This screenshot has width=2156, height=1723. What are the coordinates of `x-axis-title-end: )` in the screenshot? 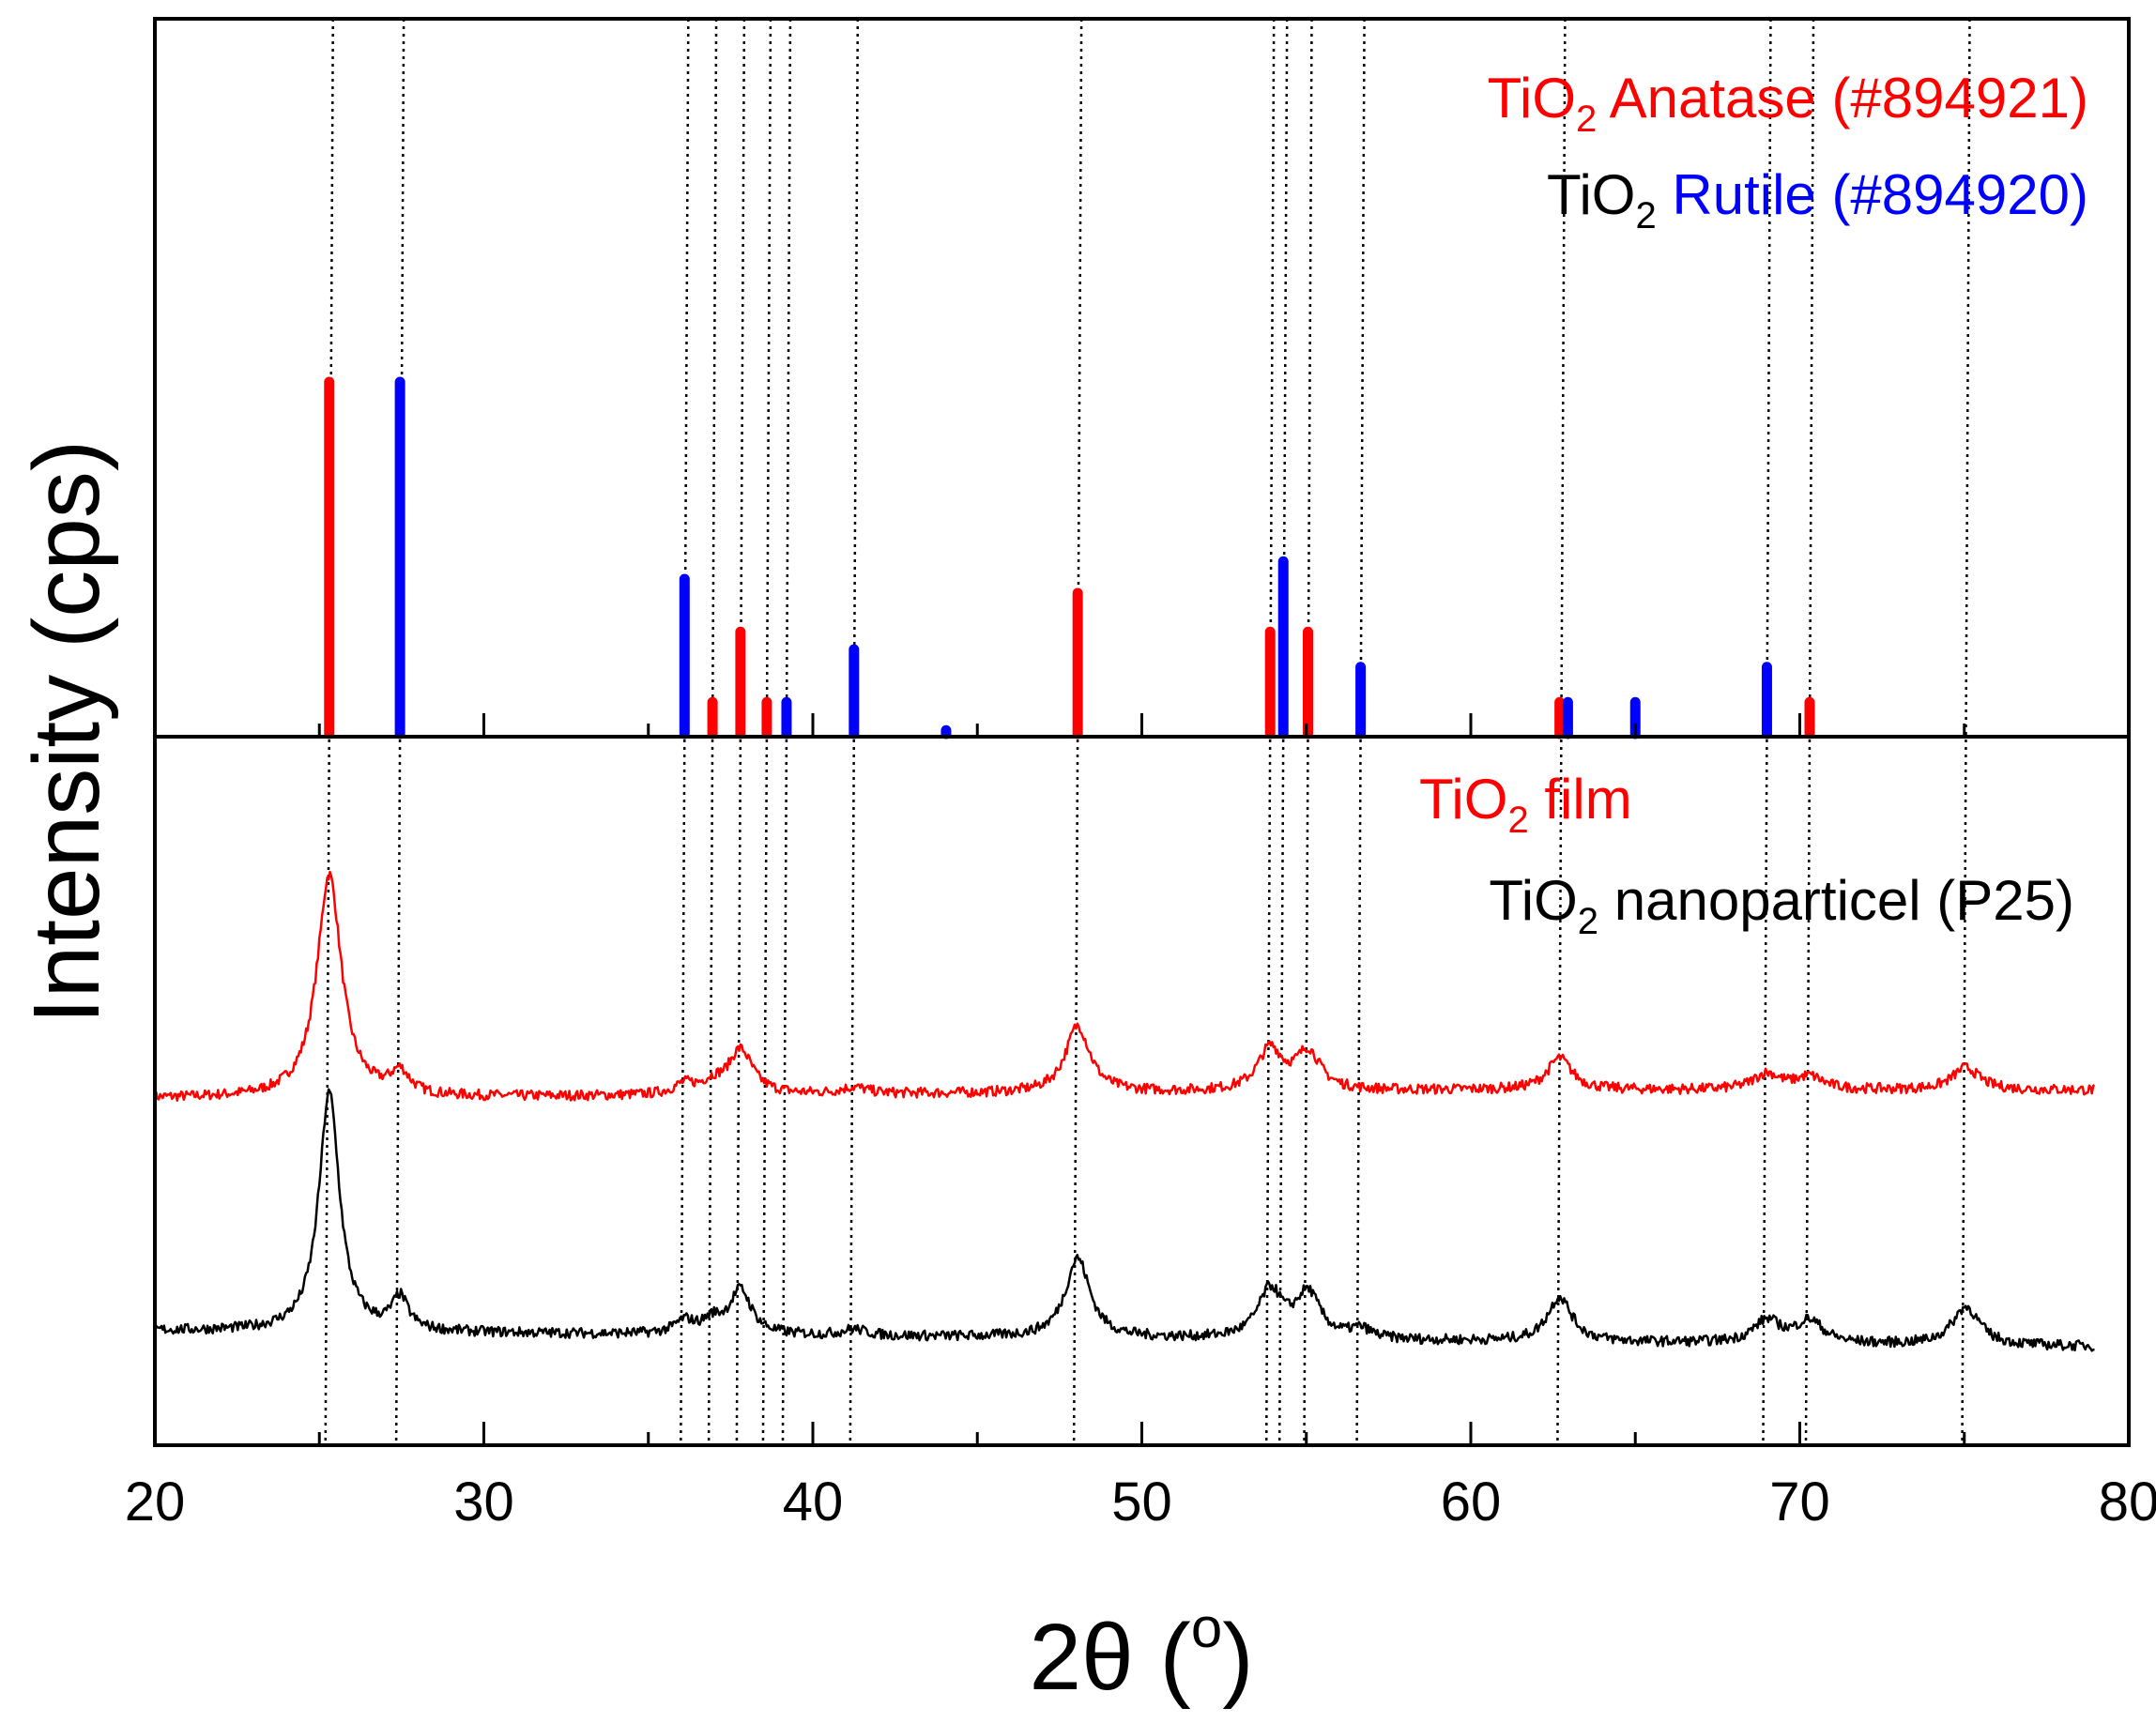 It's located at (1237, 1657).